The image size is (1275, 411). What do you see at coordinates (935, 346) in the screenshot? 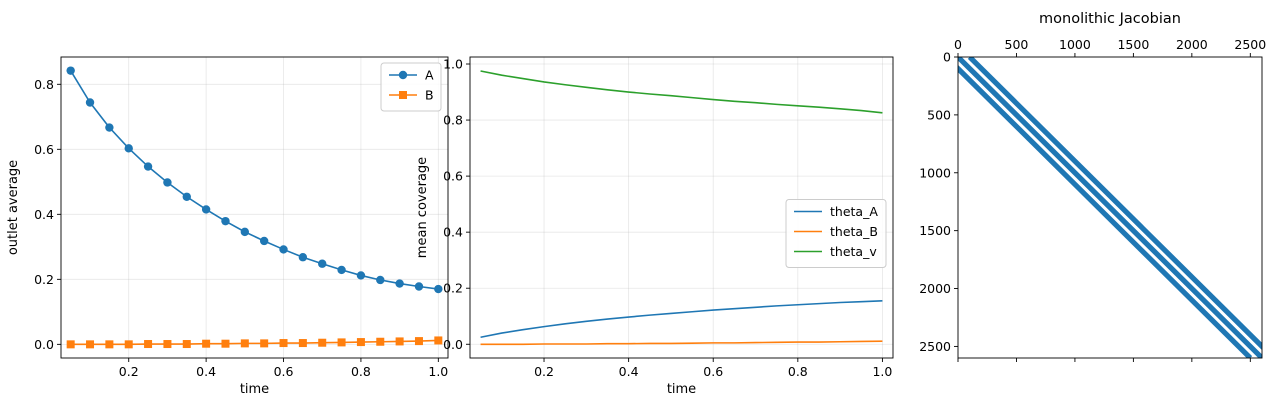
I see `y-tick-label: 2500` at bounding box center [935, 346].